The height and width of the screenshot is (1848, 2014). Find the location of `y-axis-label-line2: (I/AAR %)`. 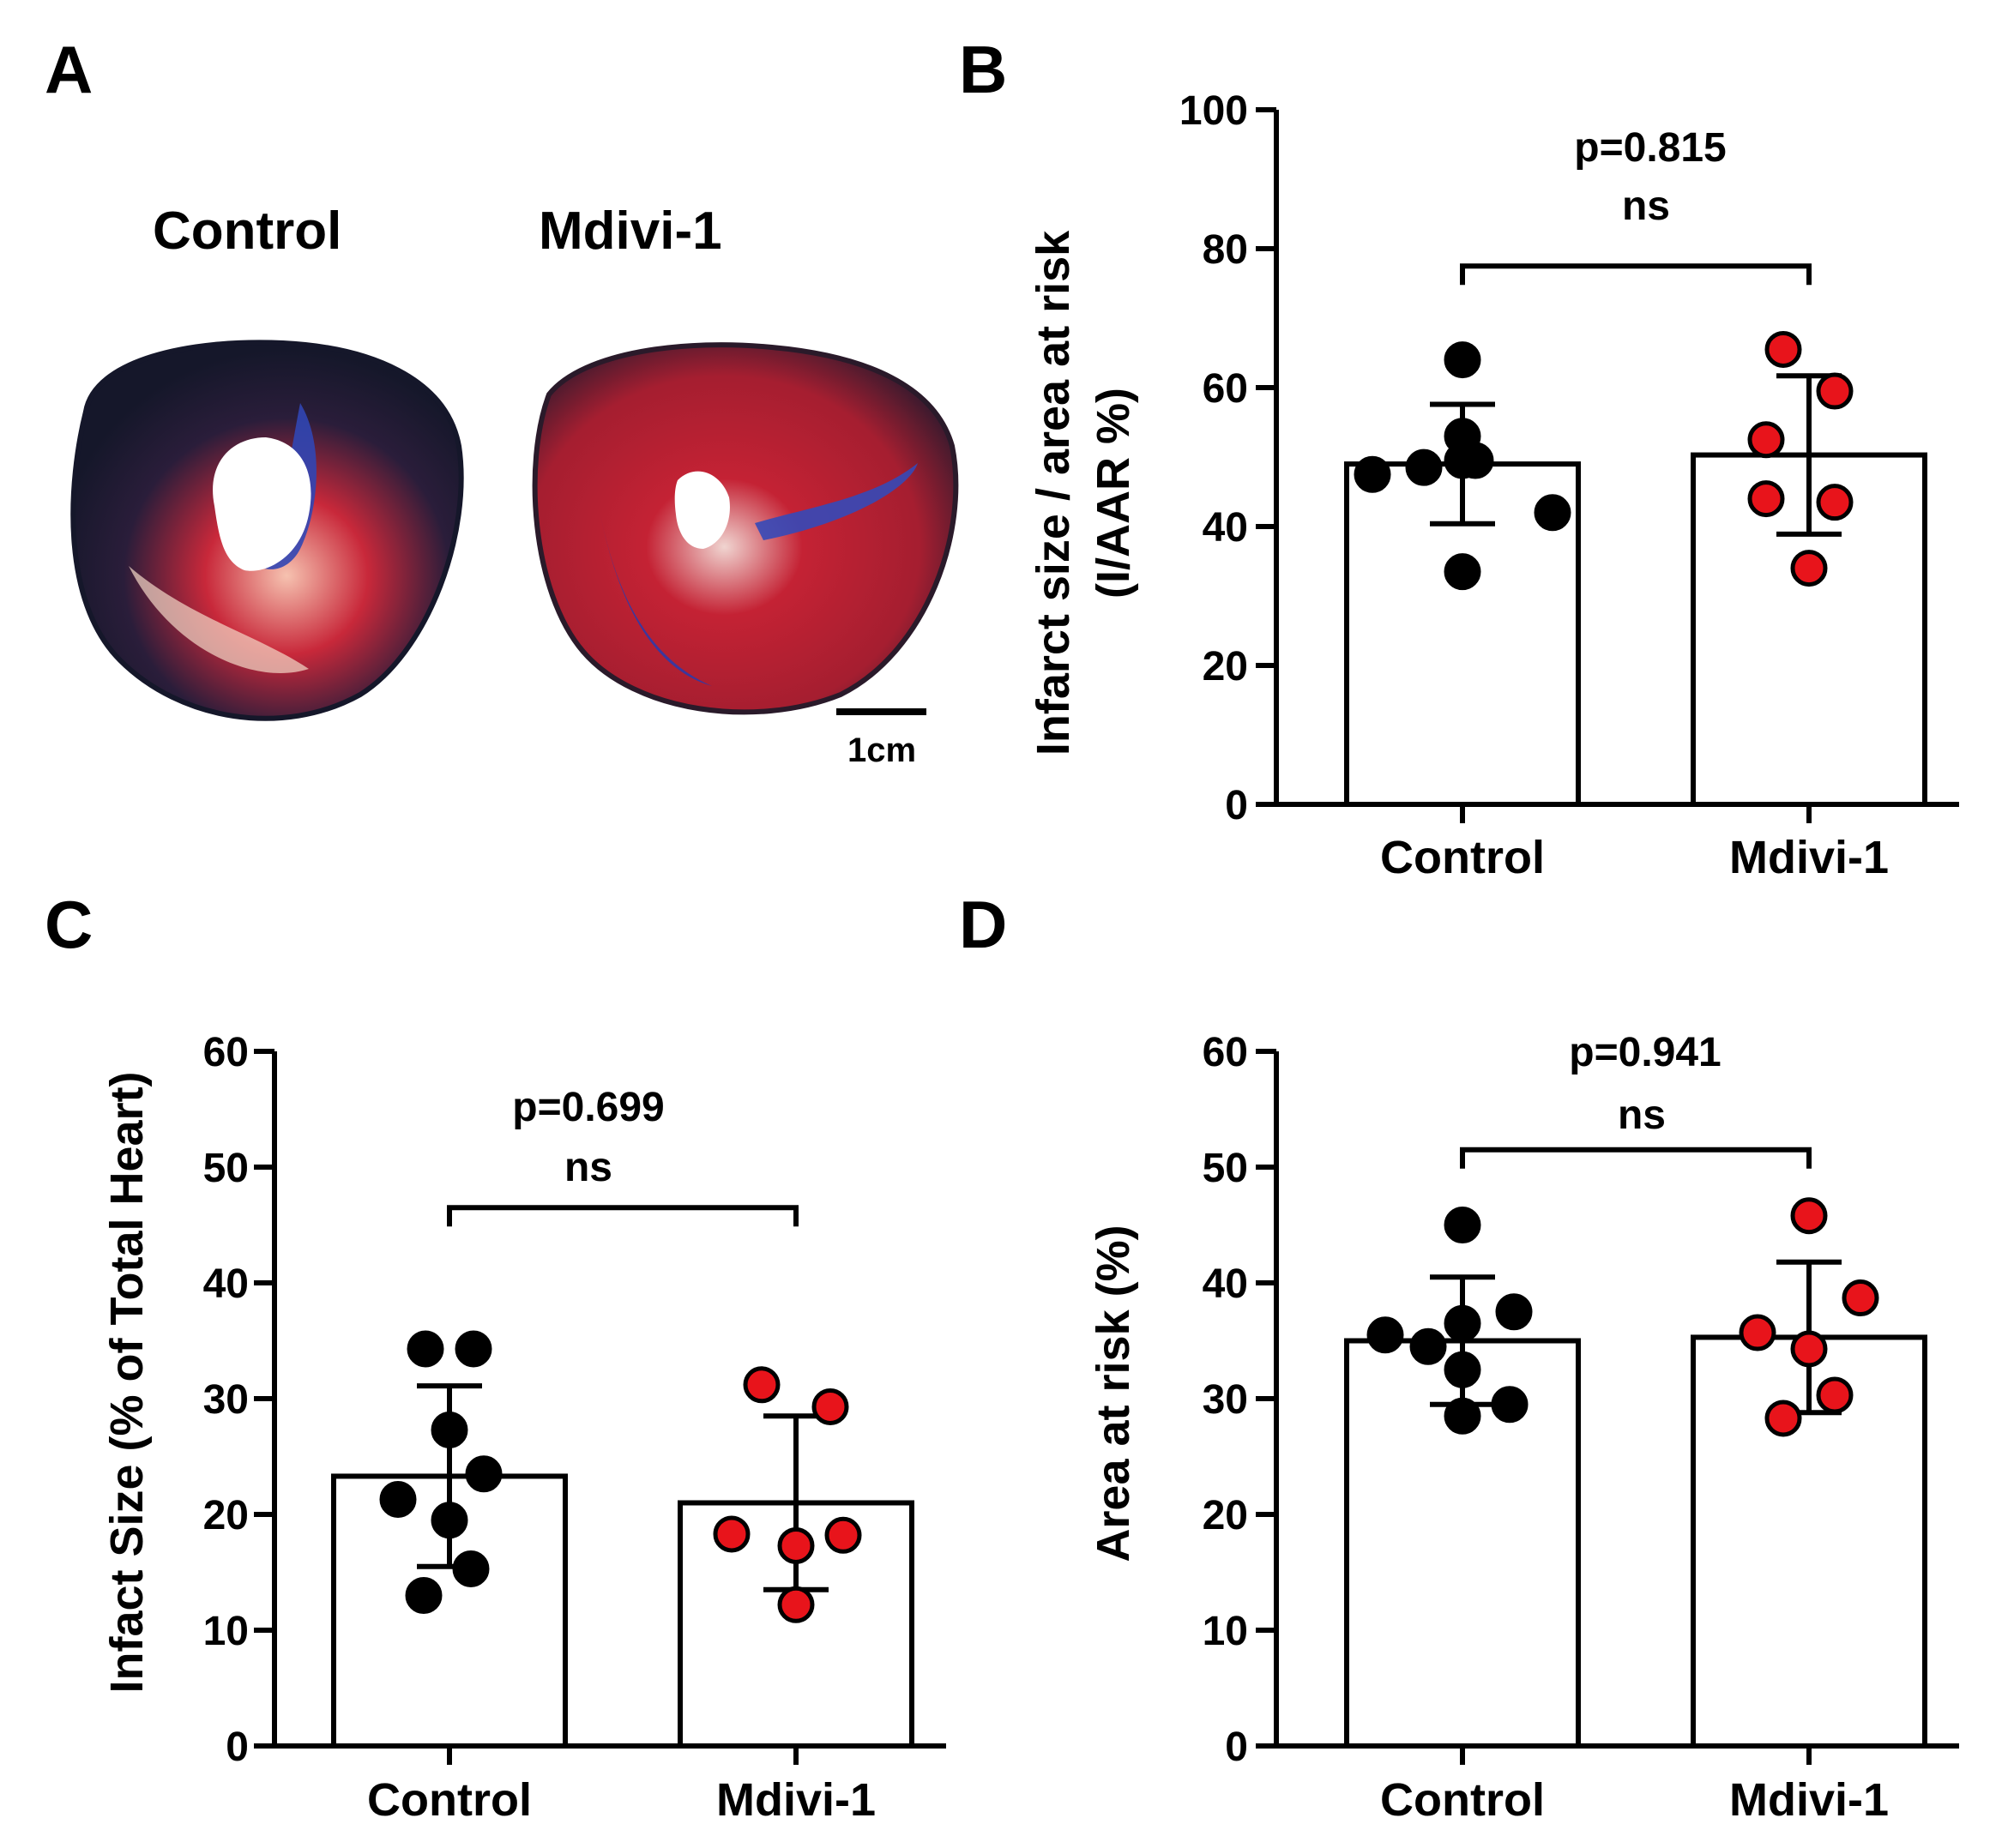

y-axis-label-line2: (I/AAR %) is located at coordinates (1113, 493).